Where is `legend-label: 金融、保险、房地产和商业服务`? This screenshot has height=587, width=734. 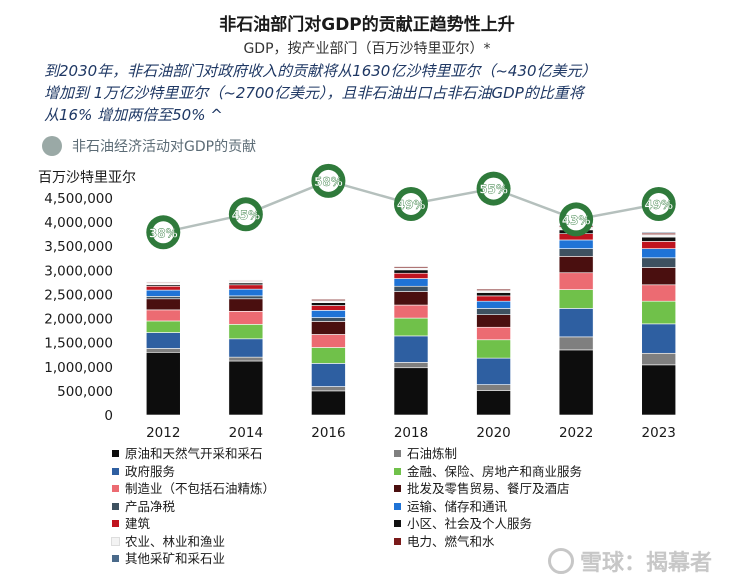
legend-label: 金融、保险、房地产和商业服务 is located at coordinates (495, 471).